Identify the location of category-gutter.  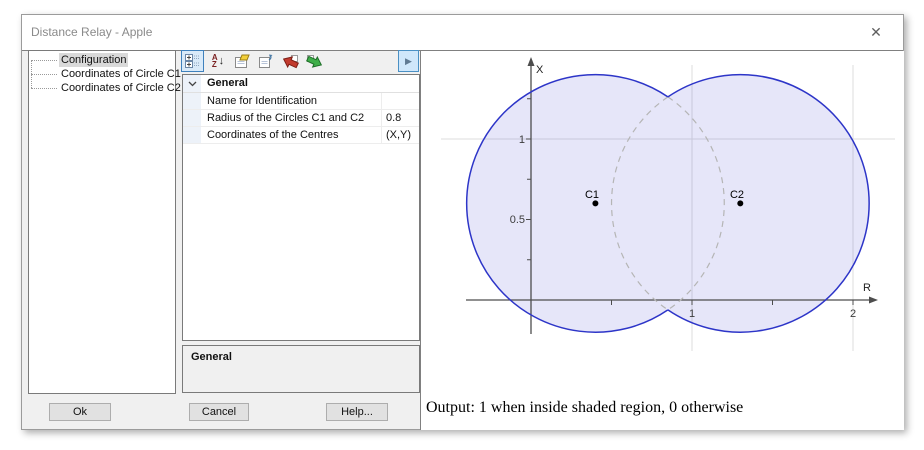
(192, 83).